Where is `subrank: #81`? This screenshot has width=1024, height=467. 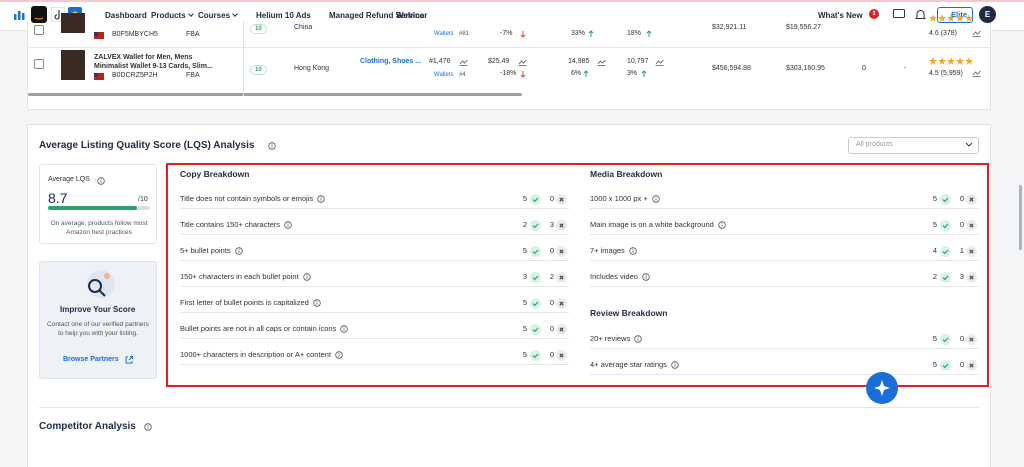 subrank: #81 is located at coordinates (464, 34).